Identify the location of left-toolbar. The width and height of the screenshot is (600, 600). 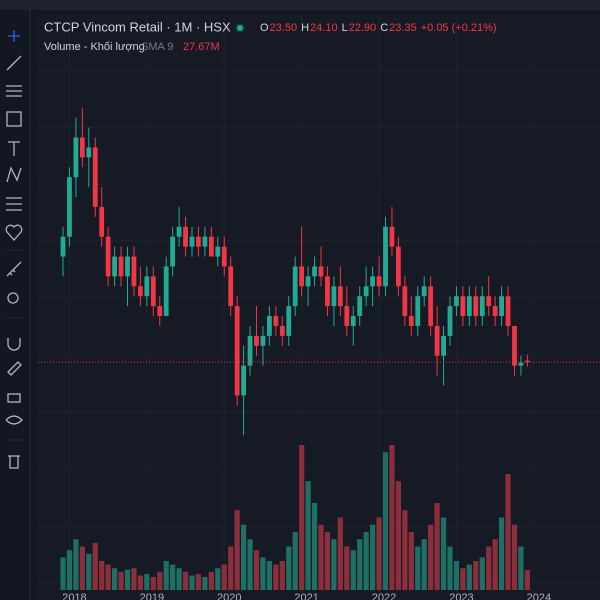
(15, 305).